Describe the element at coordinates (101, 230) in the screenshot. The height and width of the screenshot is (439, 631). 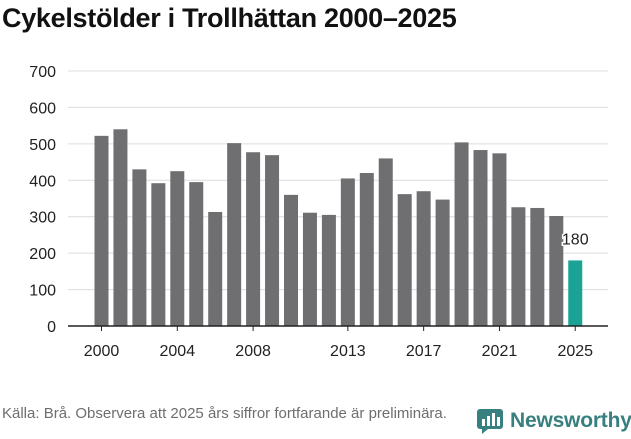
I see `bar-2000` at that location.